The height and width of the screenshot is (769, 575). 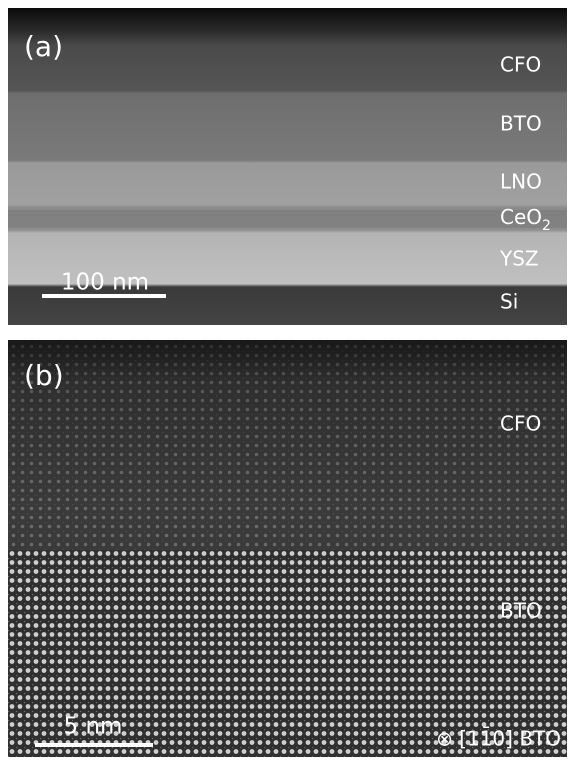 I want to click on layer-label: CeO2, so click(x=525, y=220).